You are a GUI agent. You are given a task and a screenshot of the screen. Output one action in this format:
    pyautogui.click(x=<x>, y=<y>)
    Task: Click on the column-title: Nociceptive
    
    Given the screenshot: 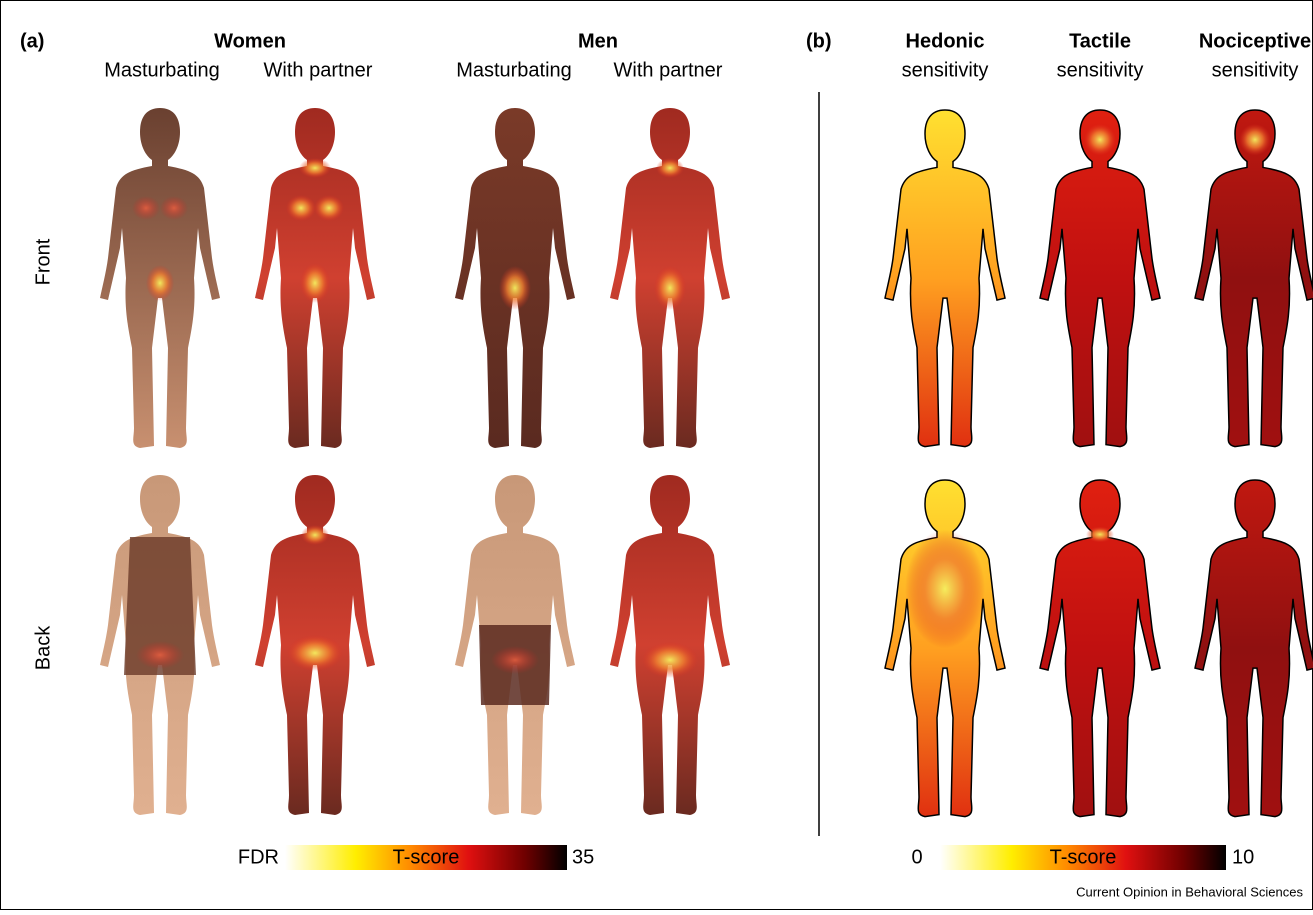 What is the action you would take?
    pyautogui.click(x=1255, y=41)
    